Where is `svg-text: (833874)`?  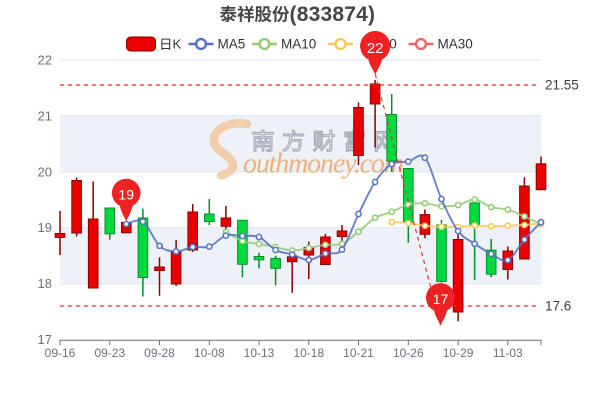 svg-text: (833874) is located at coordinates (333, 14).